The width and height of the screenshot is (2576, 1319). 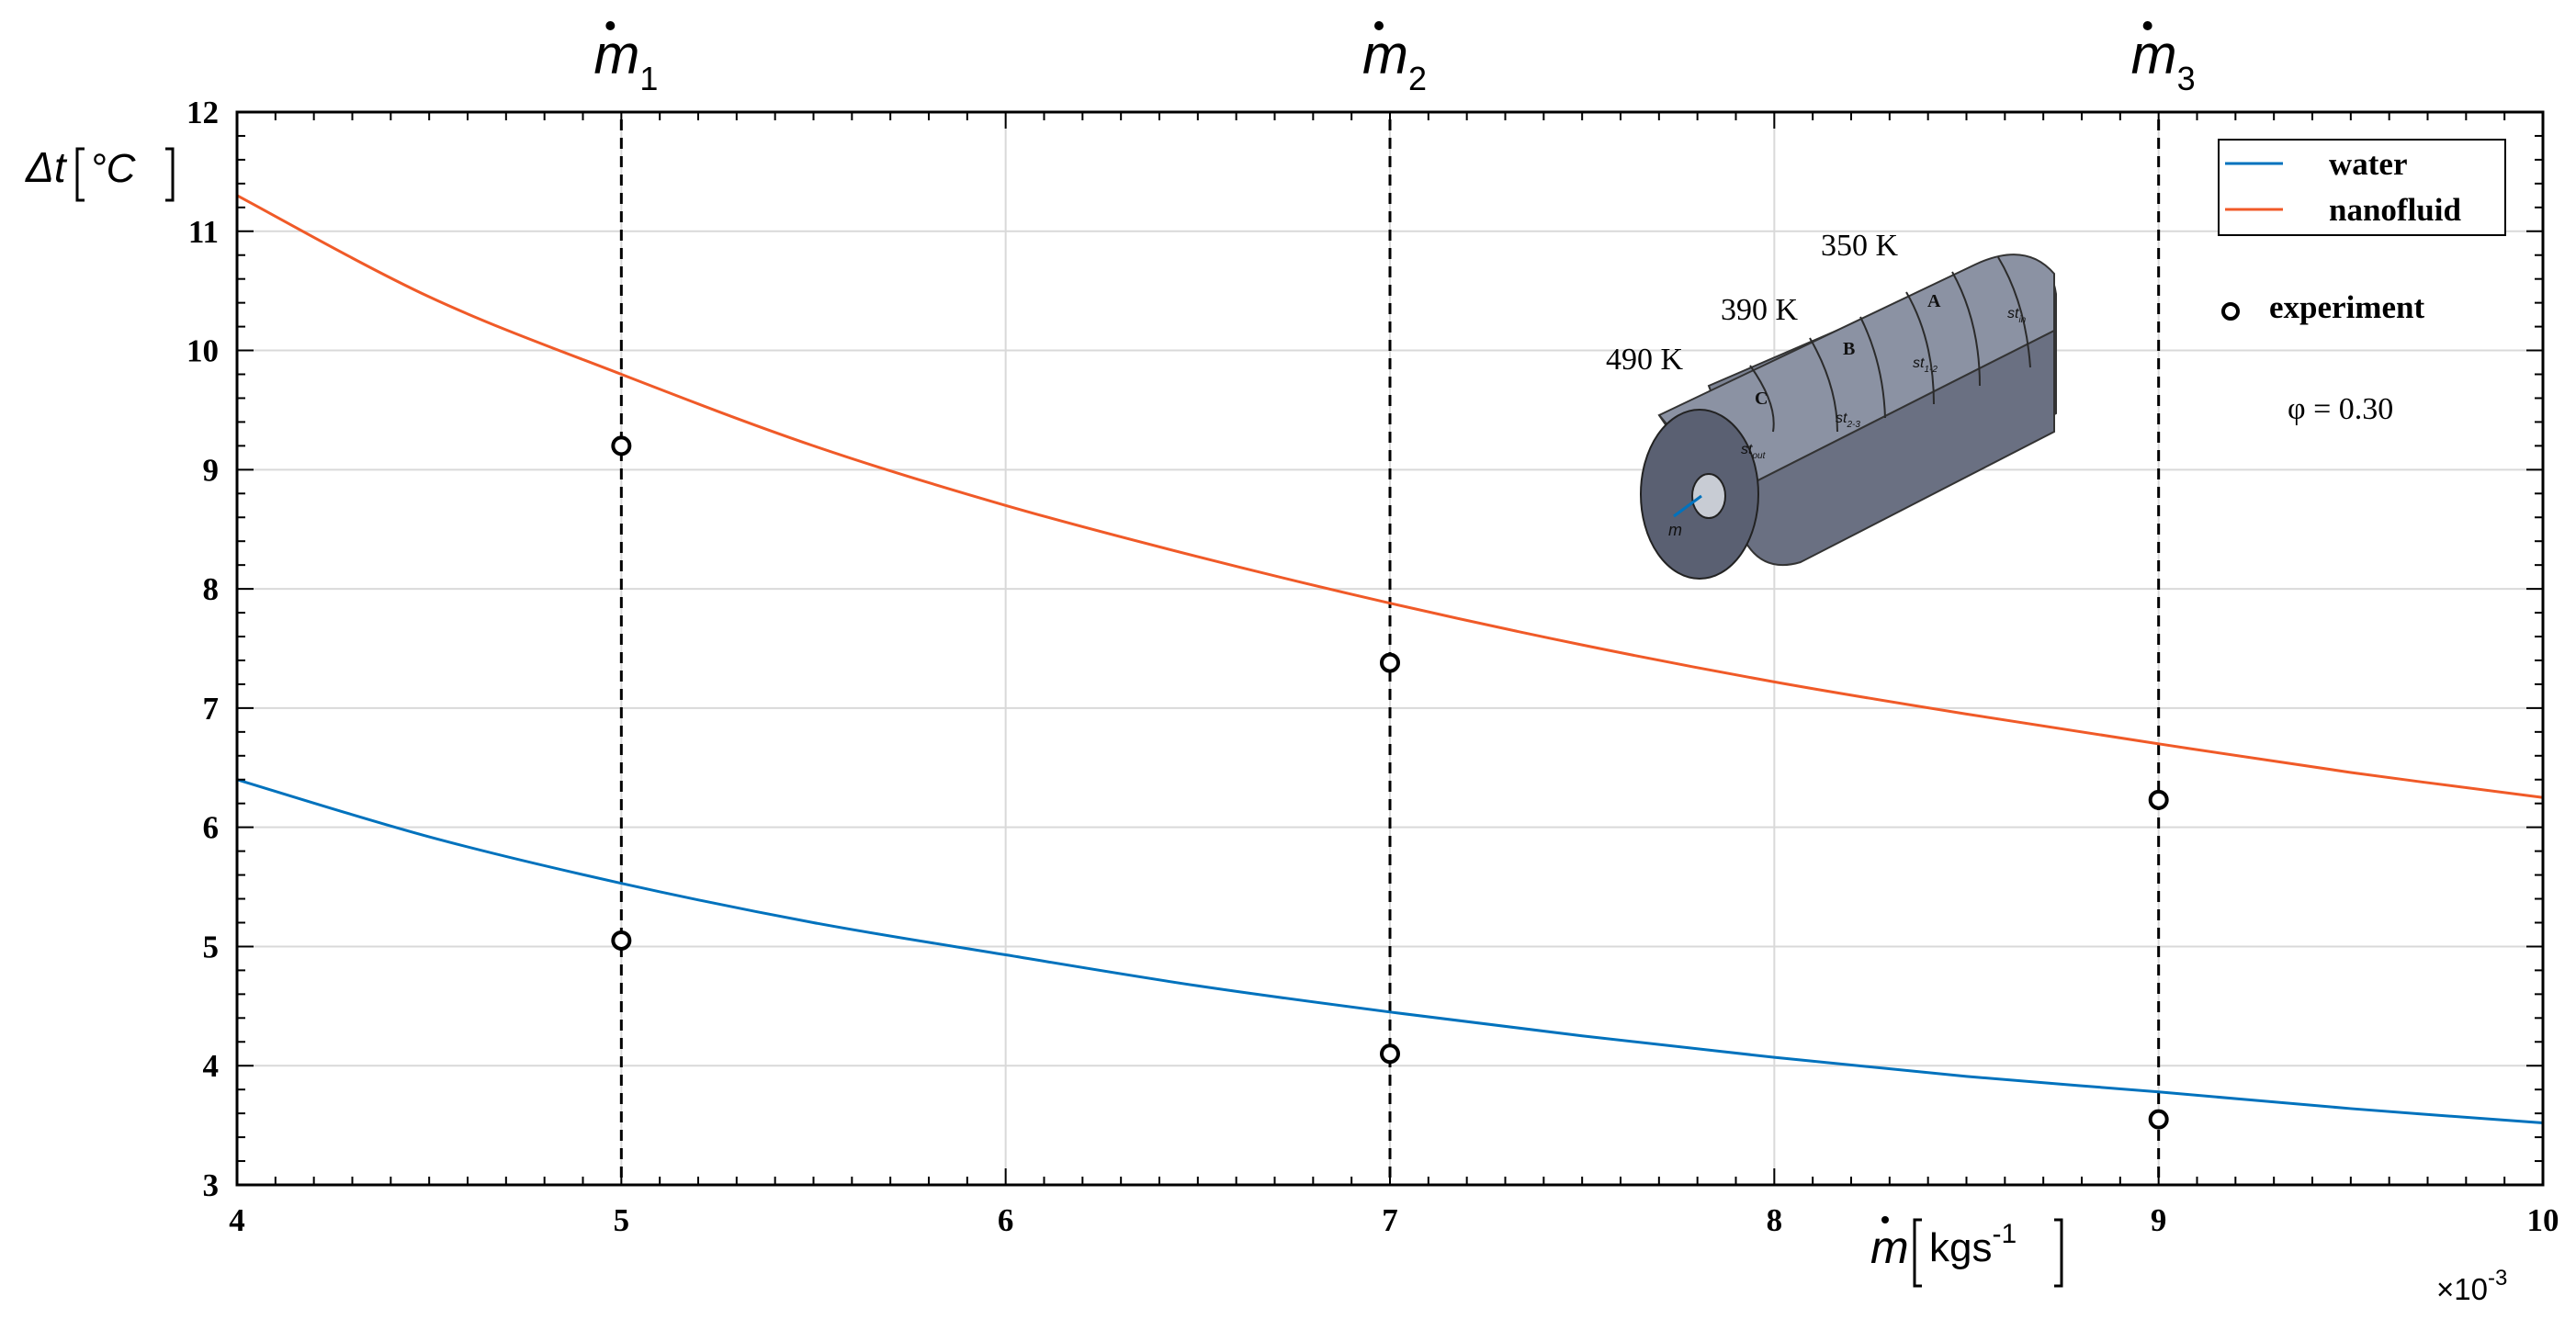 I want to click on x-tick-labels: 4 5 6 7 8 9 10, so click(x=1394, y=1220).